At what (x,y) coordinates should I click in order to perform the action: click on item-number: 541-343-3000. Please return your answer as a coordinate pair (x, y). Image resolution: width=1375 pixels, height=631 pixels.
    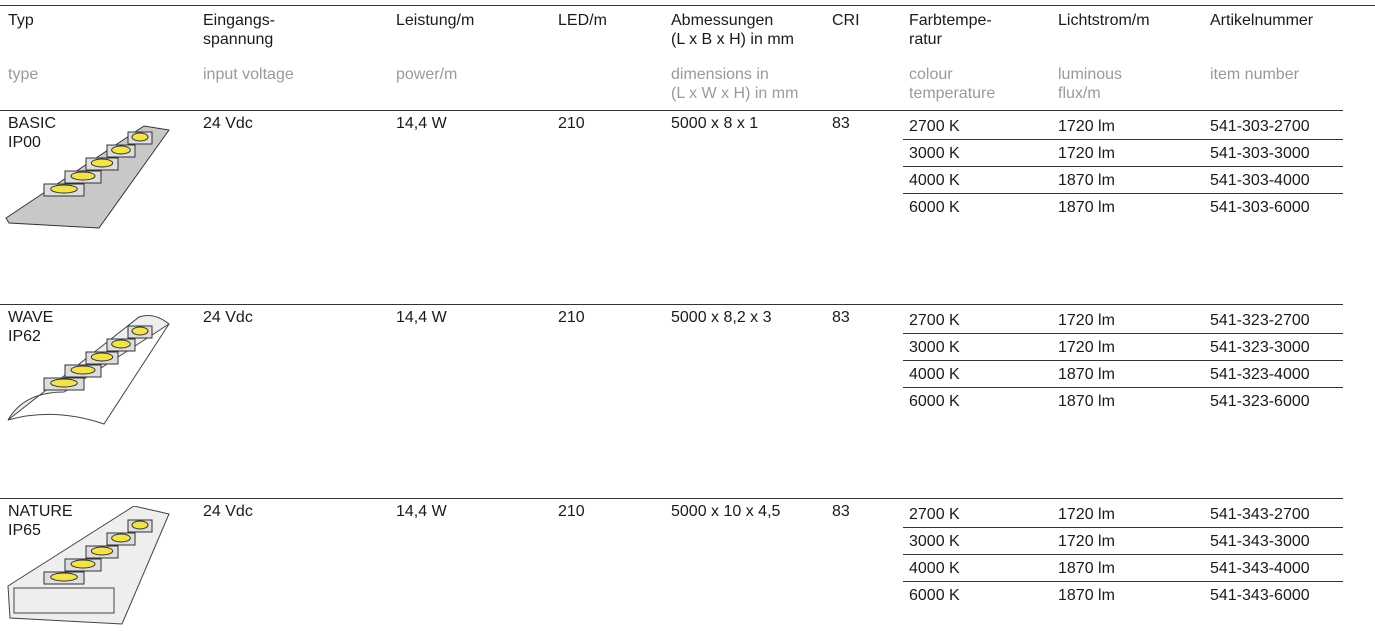
    Looking at the image, I should click on (1260, 541).